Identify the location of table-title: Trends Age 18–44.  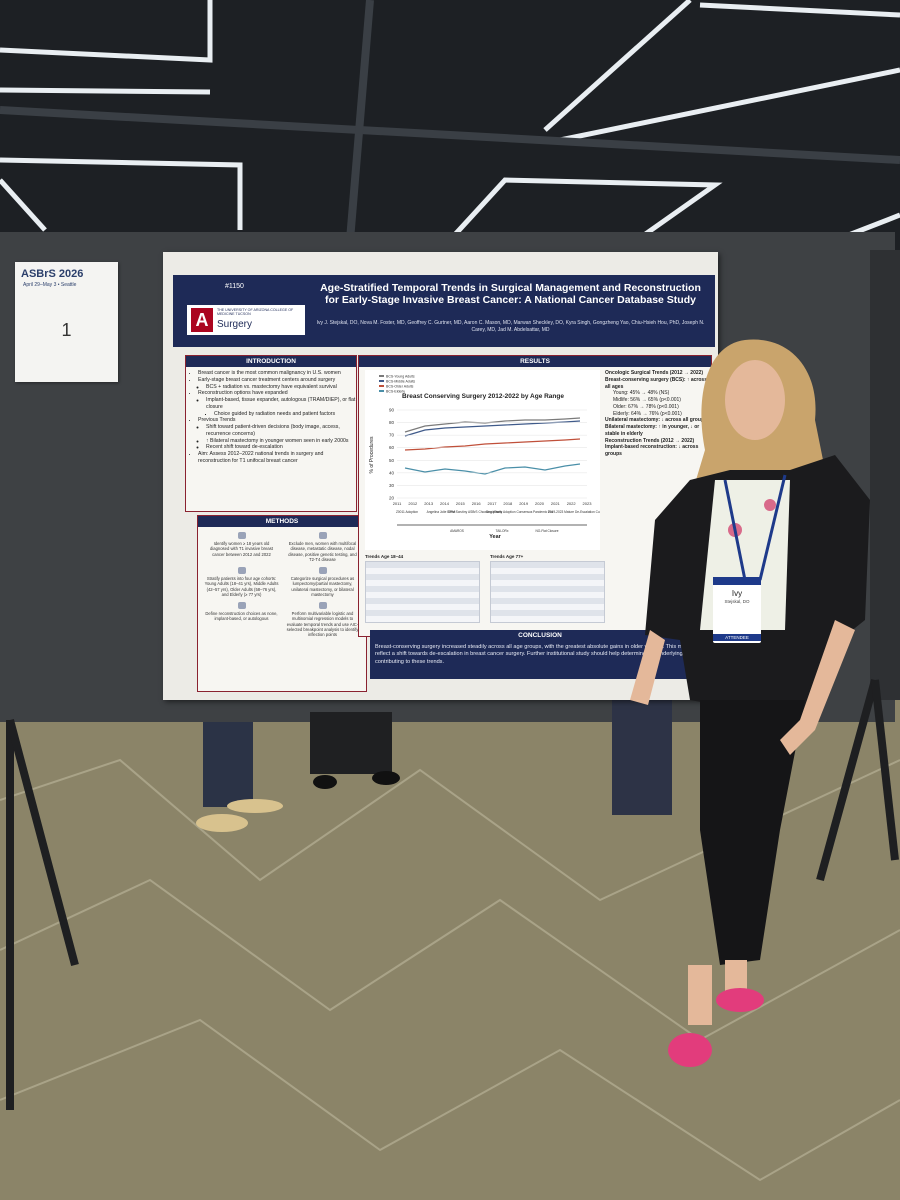
(384, 556).